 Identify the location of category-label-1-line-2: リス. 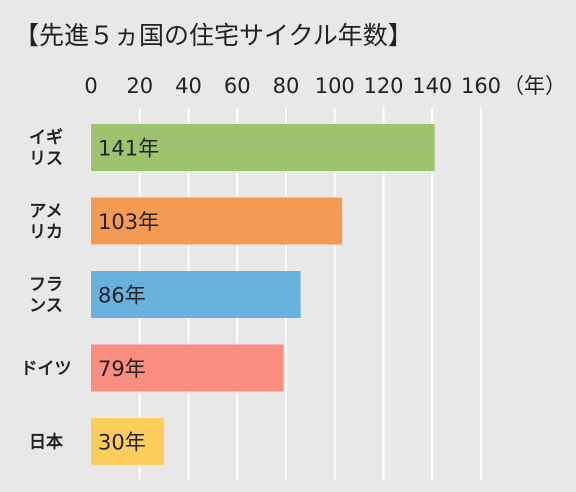
(46, 159).